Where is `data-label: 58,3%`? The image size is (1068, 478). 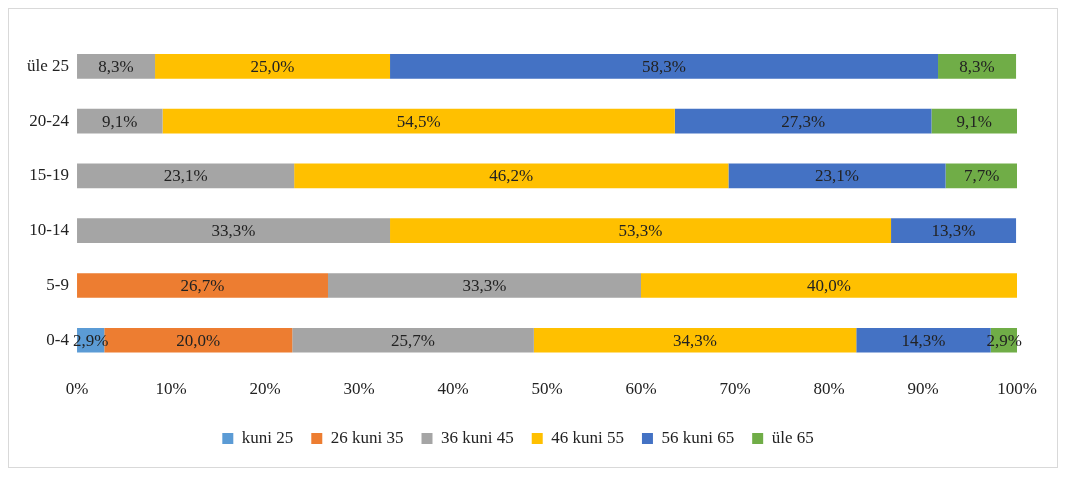 data-label: 58,3% is located at coordinates (664, 66).